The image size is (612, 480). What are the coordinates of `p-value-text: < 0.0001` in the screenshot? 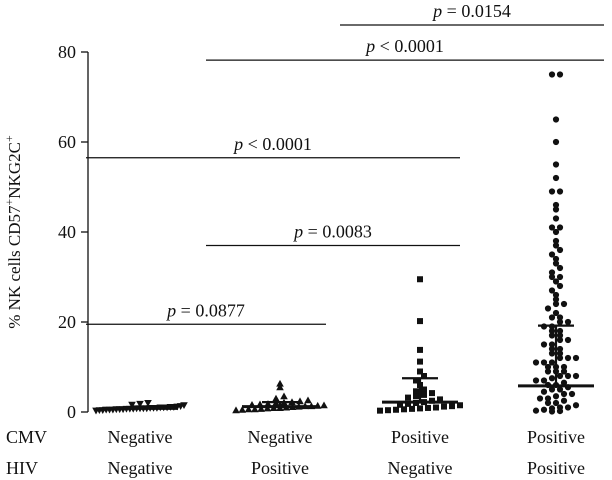 It's located at (409, 46).